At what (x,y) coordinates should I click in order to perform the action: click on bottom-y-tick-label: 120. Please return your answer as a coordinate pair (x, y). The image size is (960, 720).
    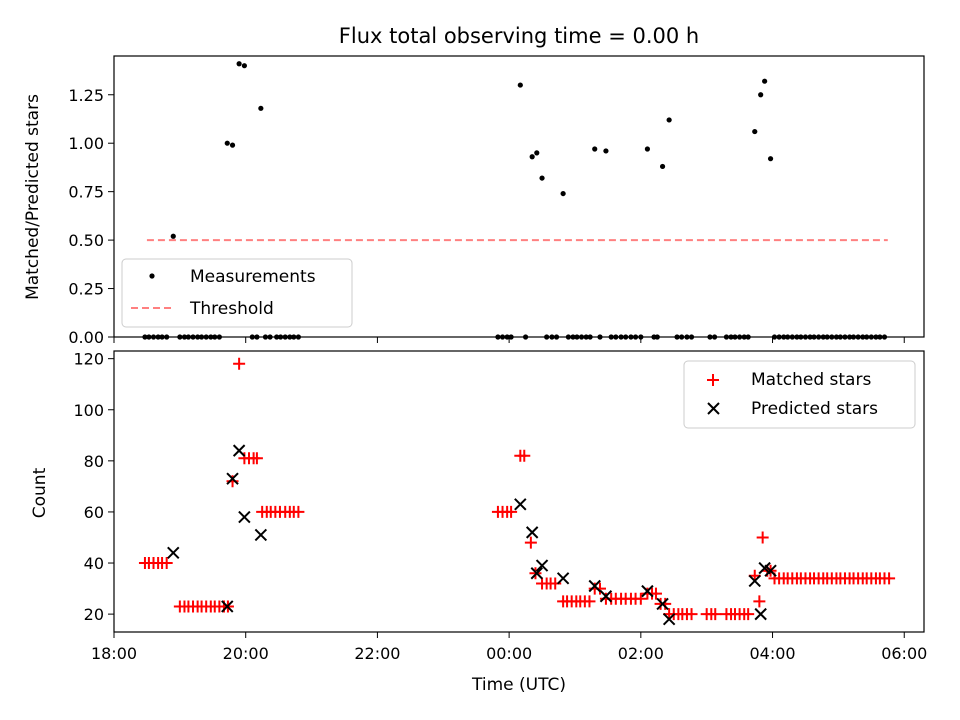
    Looking at the image, I should click on (88, 359).